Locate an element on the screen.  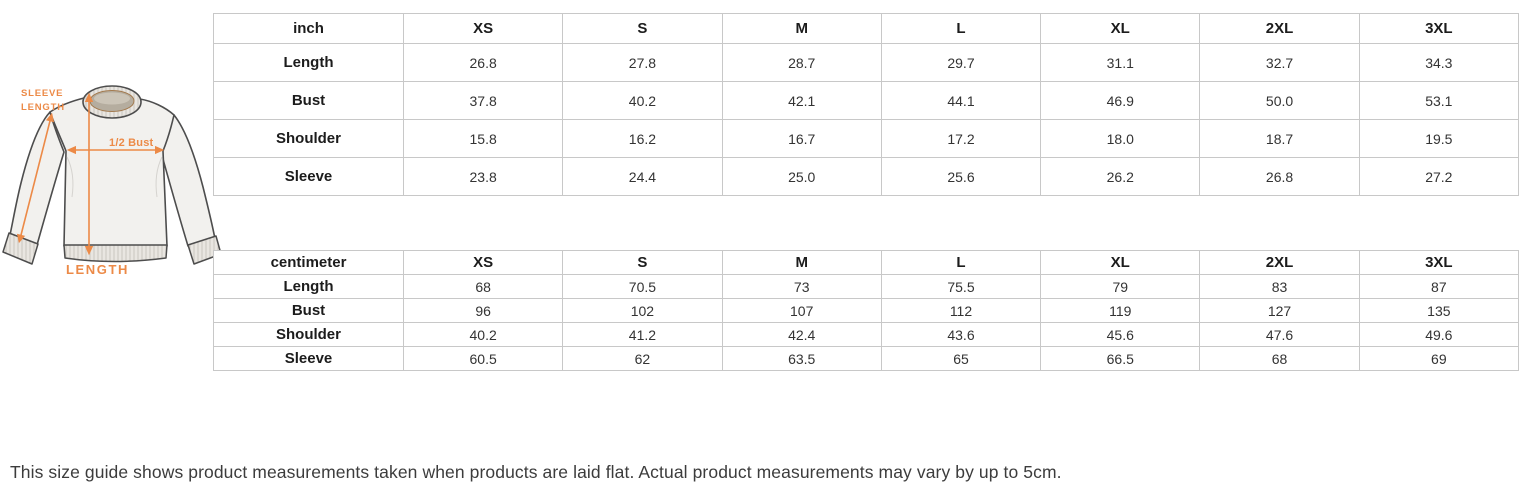
measurement-row: Bust 37.8 40.2 42.1 44.1 46.9 50.0 53.1 is located at coordinates (866, 100).